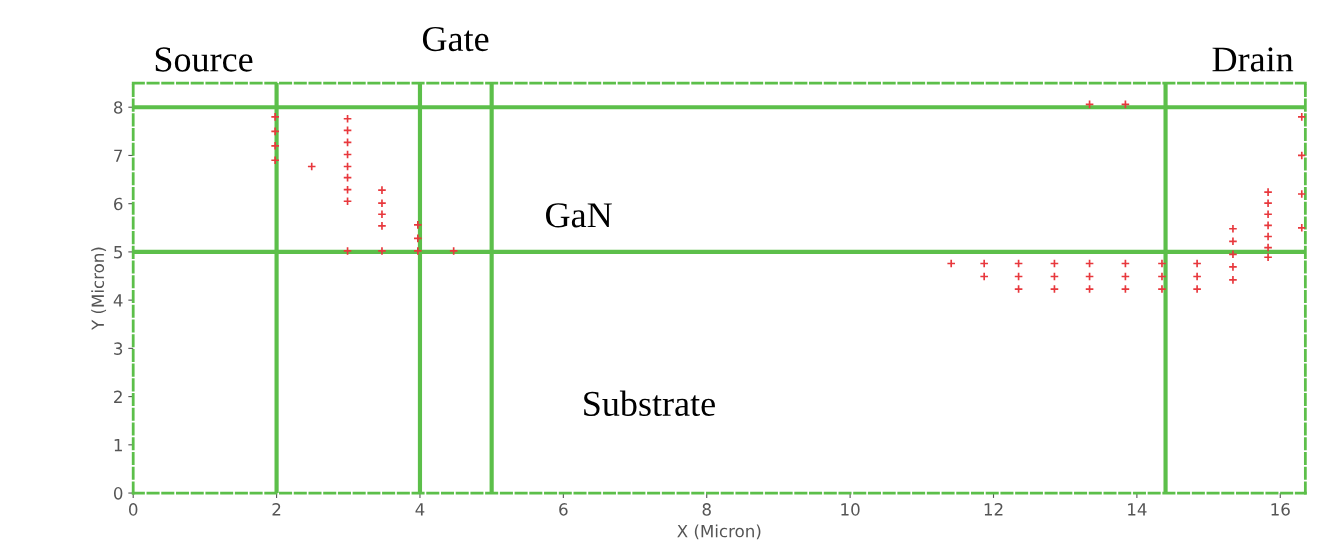  I want to click on x-tick-label: 4, so click(420, 509).